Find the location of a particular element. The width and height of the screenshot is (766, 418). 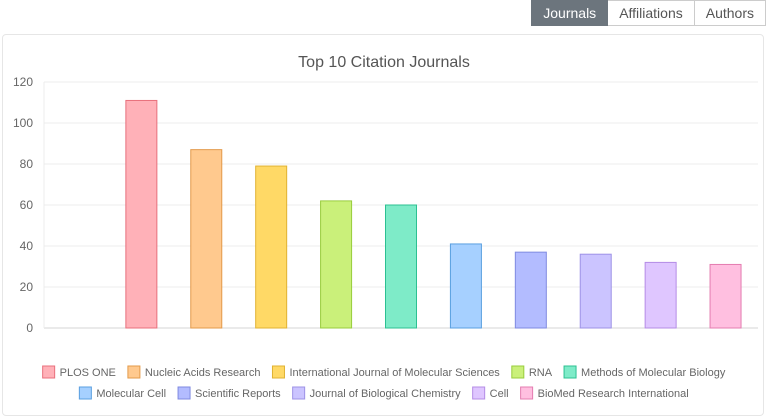

view-tabs: Journals Affiliations Authors is located at coordinates (648, 13).